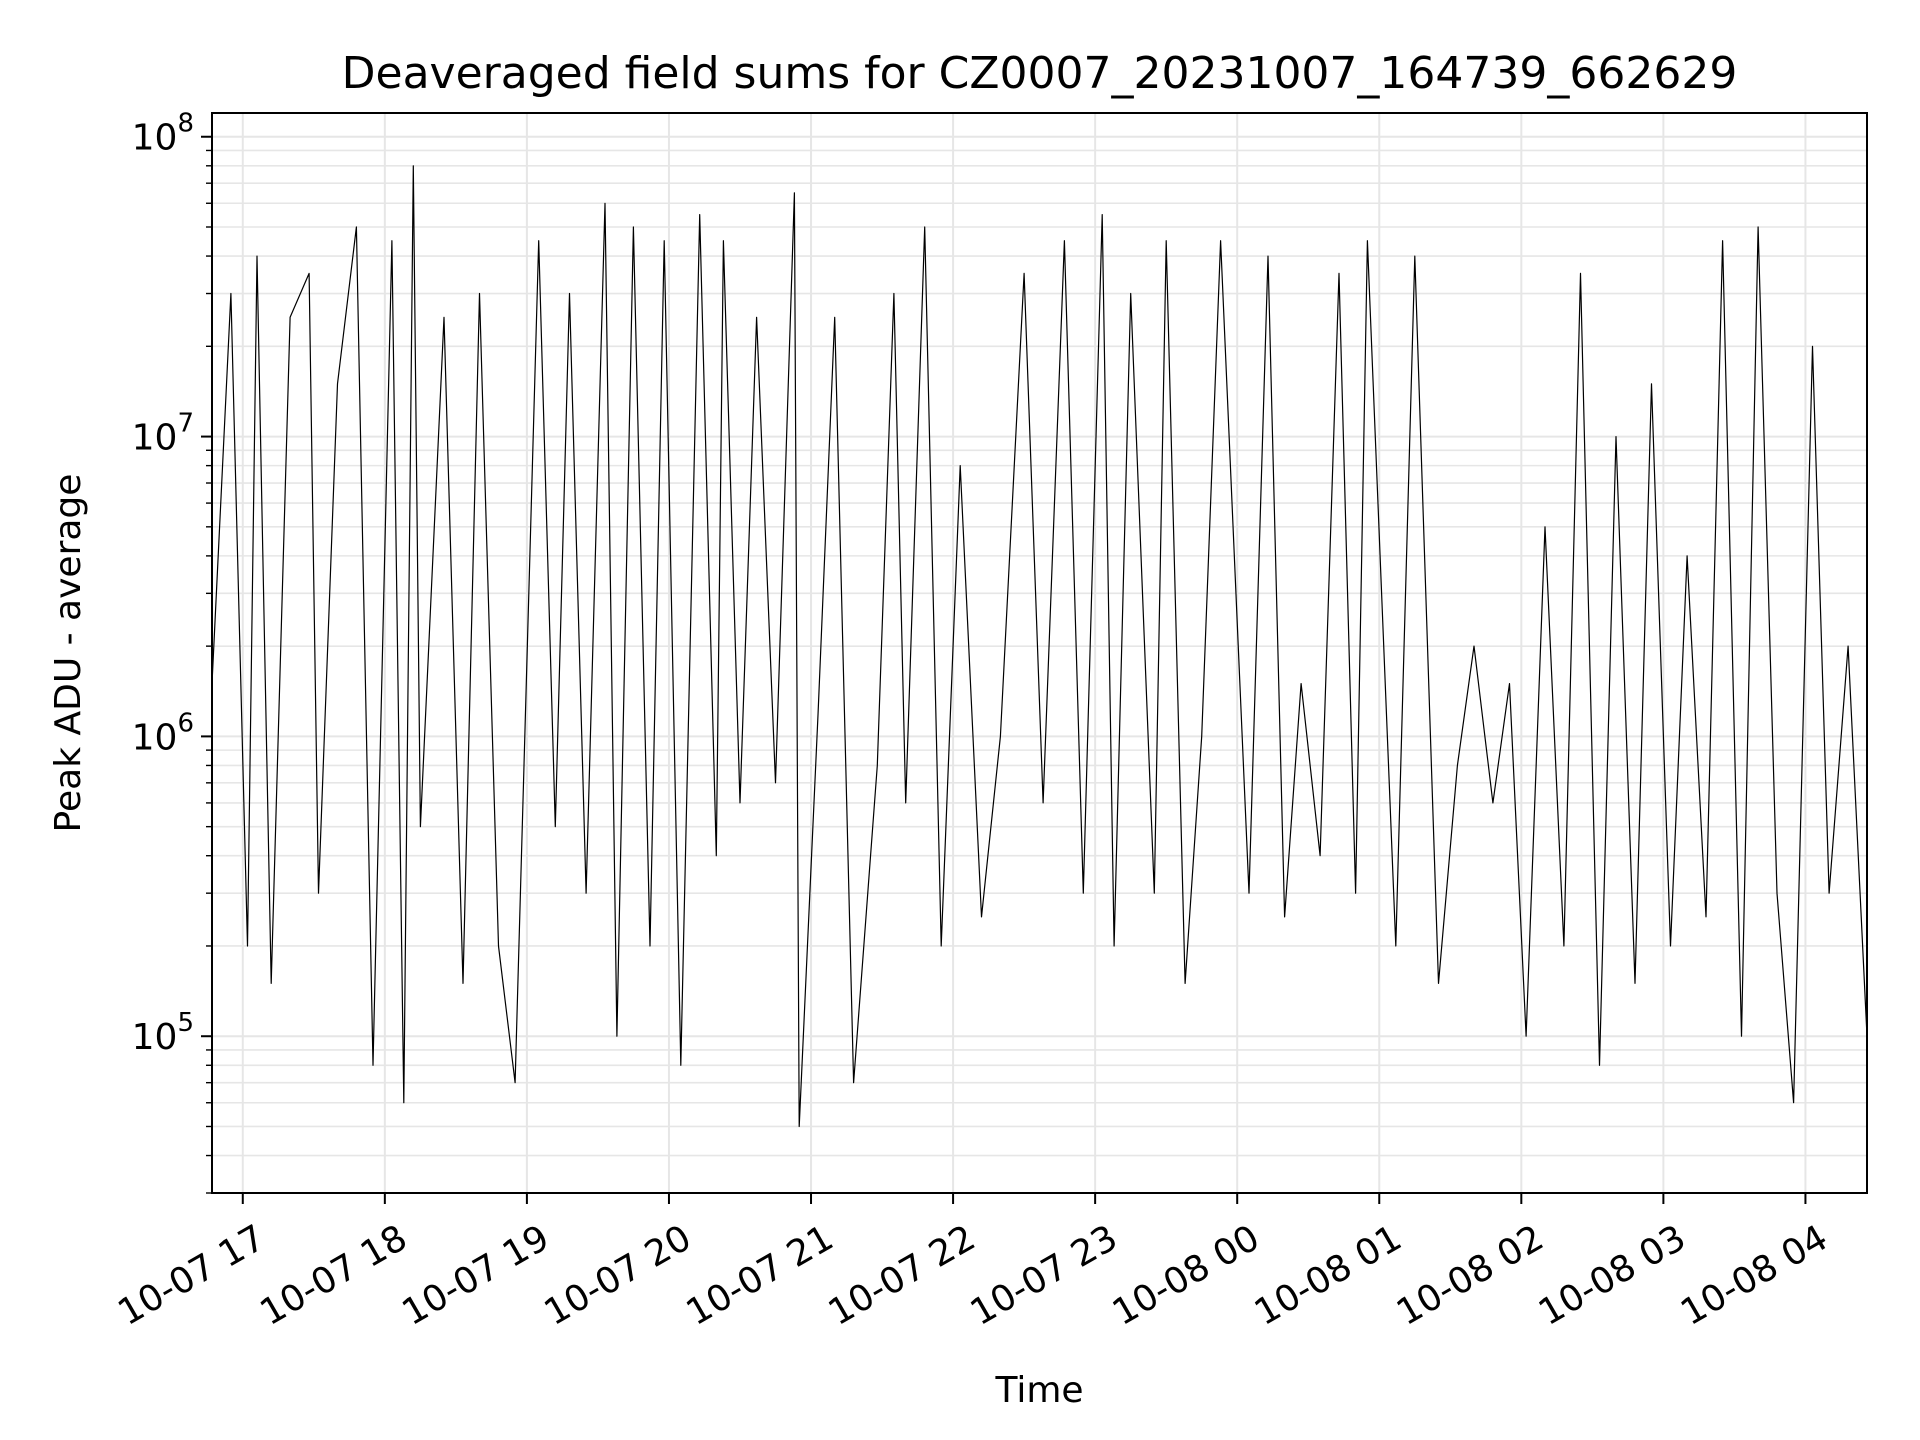 The width and height of the screenshot is (1920, 1440). I want to click on y-tick-exponent: 6, so click(185, 723).